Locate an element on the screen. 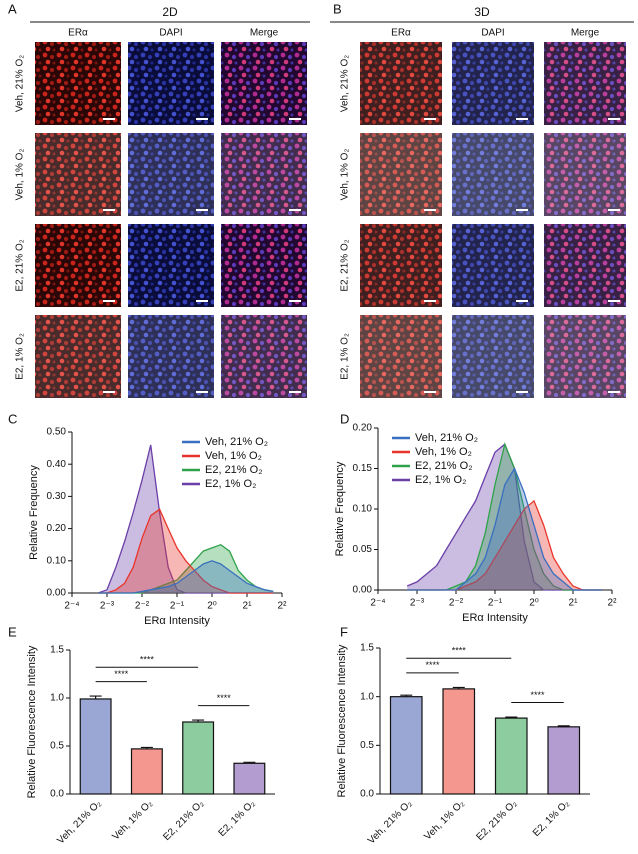 Image resolution: width=638 pixels, height=854 pixels. panel-letter: B is located at coordinates (337, 8).